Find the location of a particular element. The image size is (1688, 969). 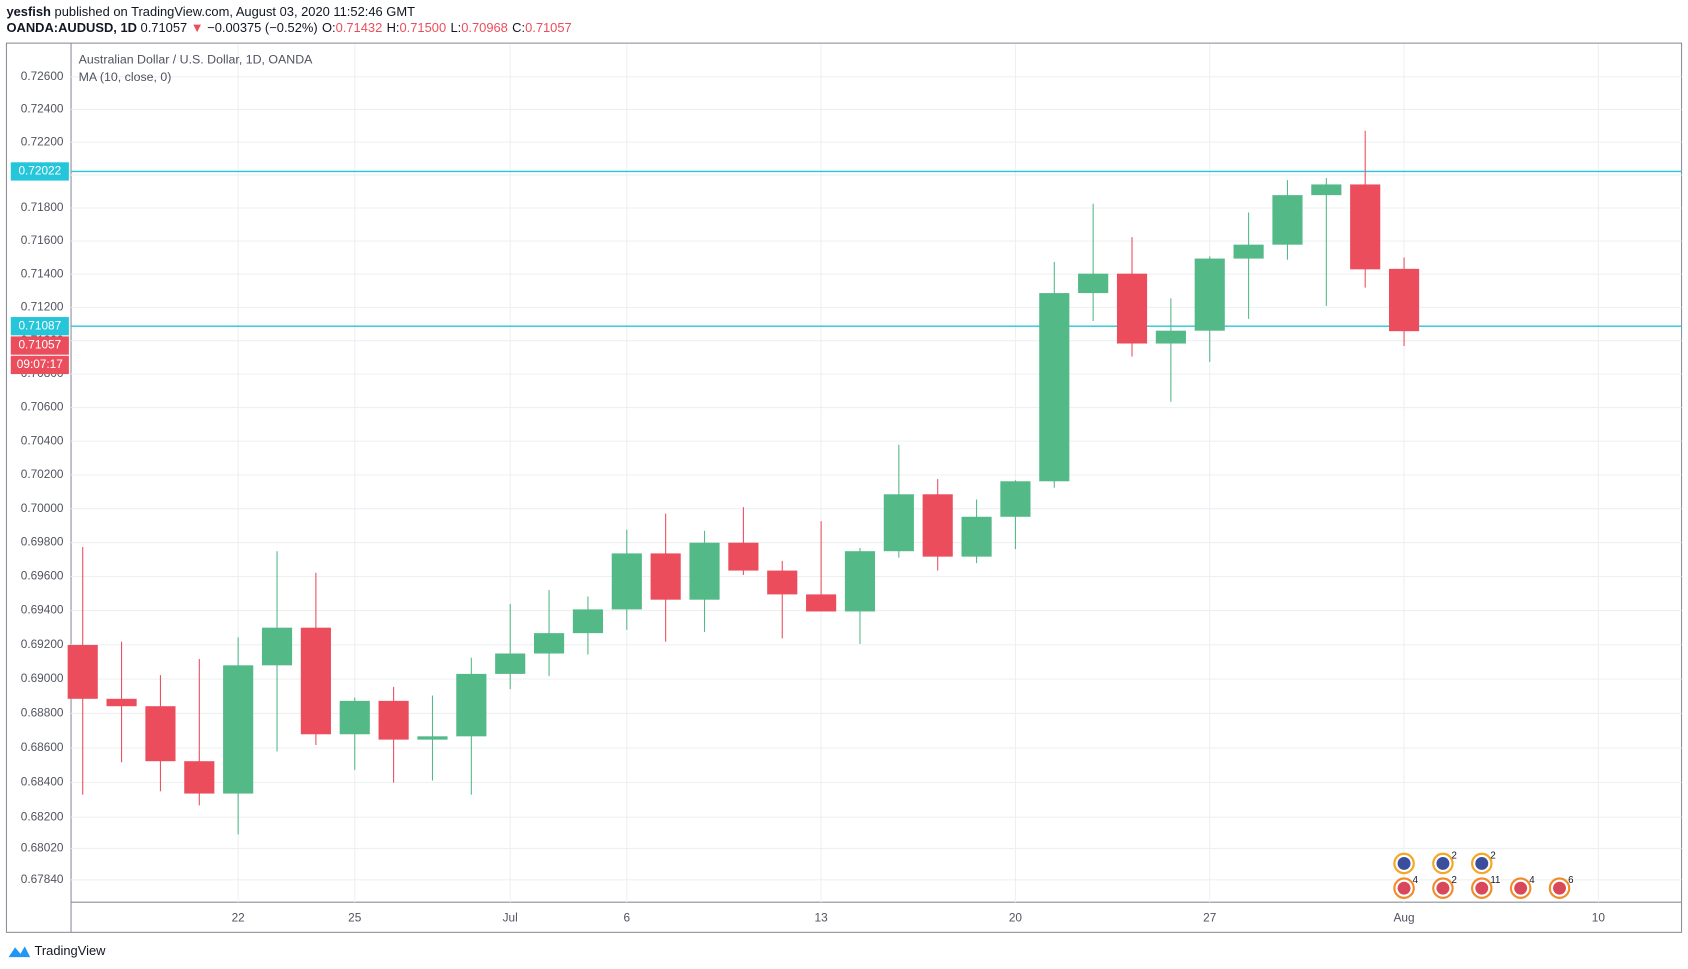

event-count: 2 is located at coordinates (1454, 880).